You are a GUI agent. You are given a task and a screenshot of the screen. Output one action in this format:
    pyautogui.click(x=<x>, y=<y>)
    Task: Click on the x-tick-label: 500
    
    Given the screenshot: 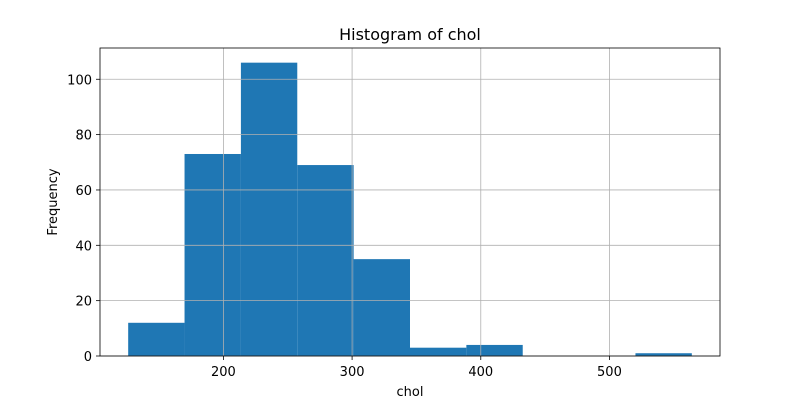 What is the action you would take?
    pyautogui.click(x=609, y=372)
    